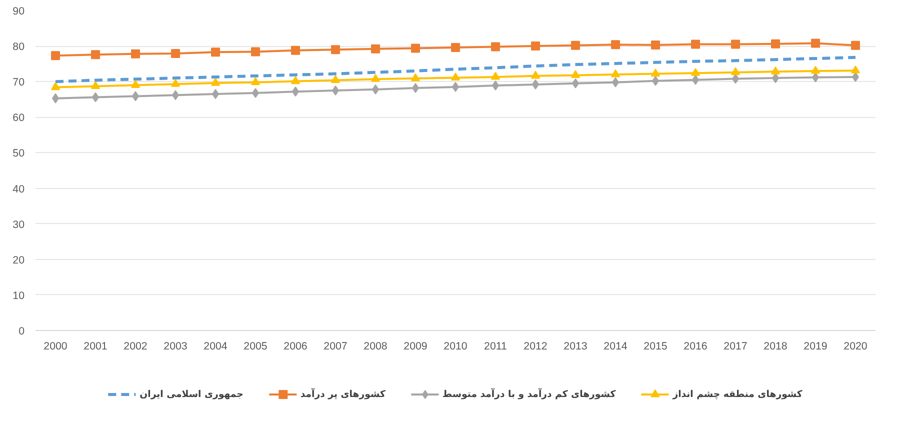 The height and width of the screenshot is (423, 902). I want to click on y-tick-label: 20, so click(18, 260).